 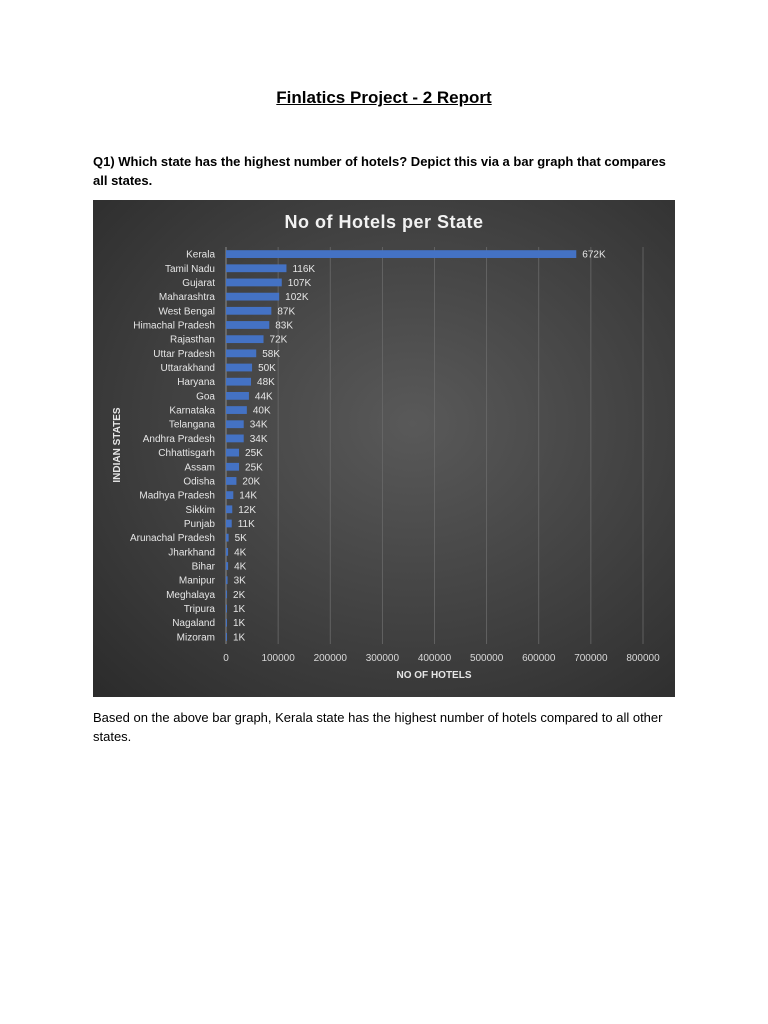 What do you see at coordinates (284, 325) in the screenshot?
I see `data-label: 83K` at bounding box center [284, 325].